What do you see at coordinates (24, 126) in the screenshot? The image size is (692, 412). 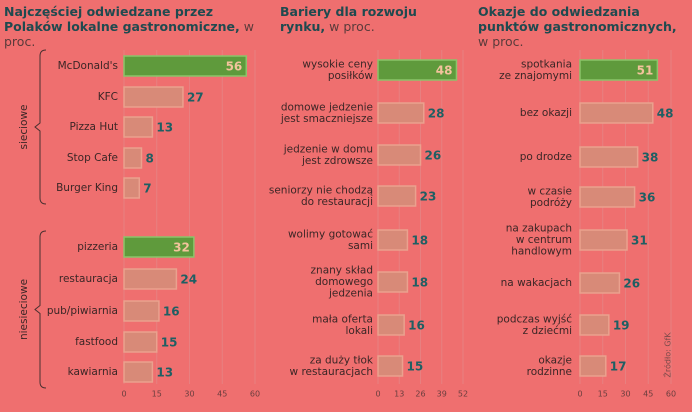 I see `group-label: sieciowe` at bounding box center [24, 126].